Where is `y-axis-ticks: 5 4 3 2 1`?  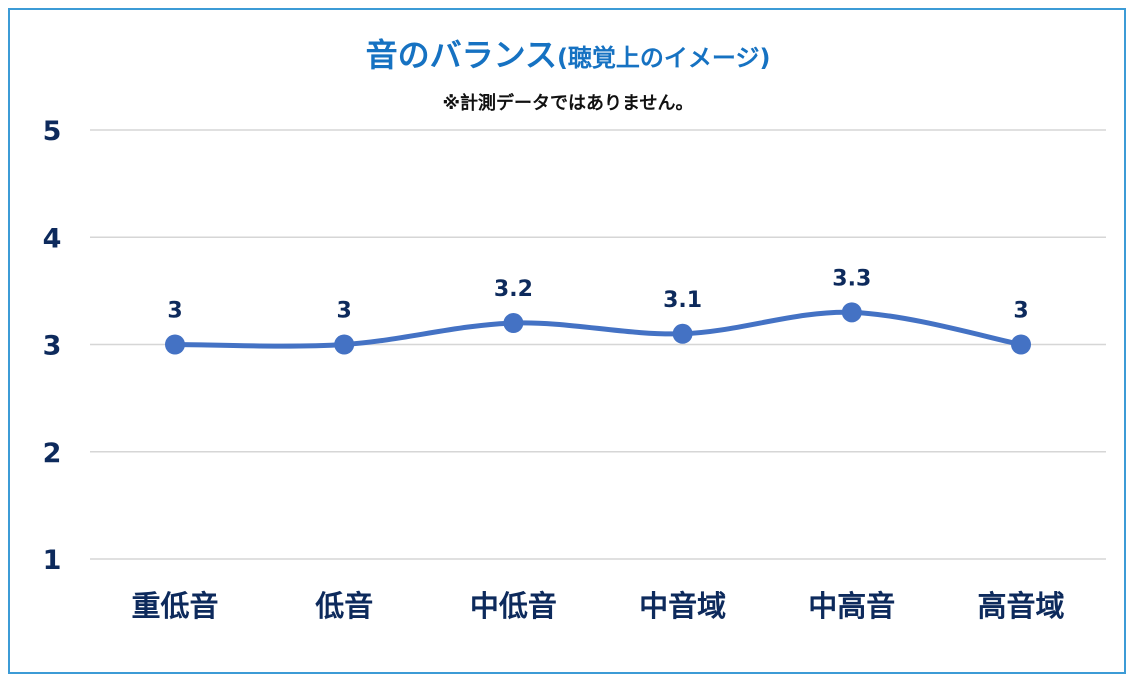 y-axis-ticks: 5 4 3 2 1 is located at coordinates (52, 346).